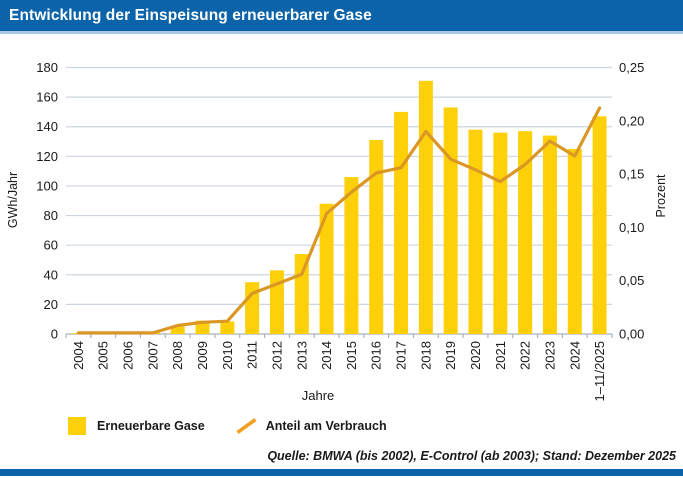  What do you see at coordinates (376, 355) in the screenshot?
I see `svg-text: 2016` at bounding box center [376, 355].